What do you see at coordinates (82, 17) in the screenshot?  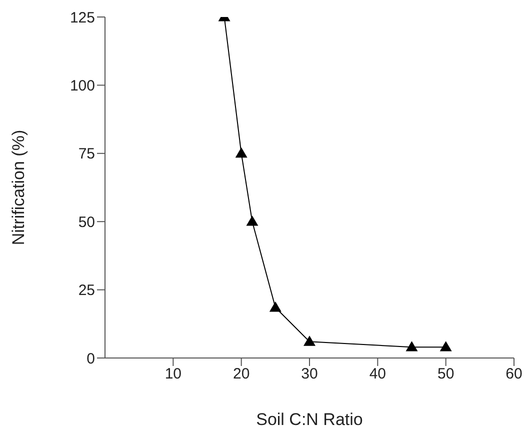 I see `y-tick-label: 125` at bounding box center [82, 17].